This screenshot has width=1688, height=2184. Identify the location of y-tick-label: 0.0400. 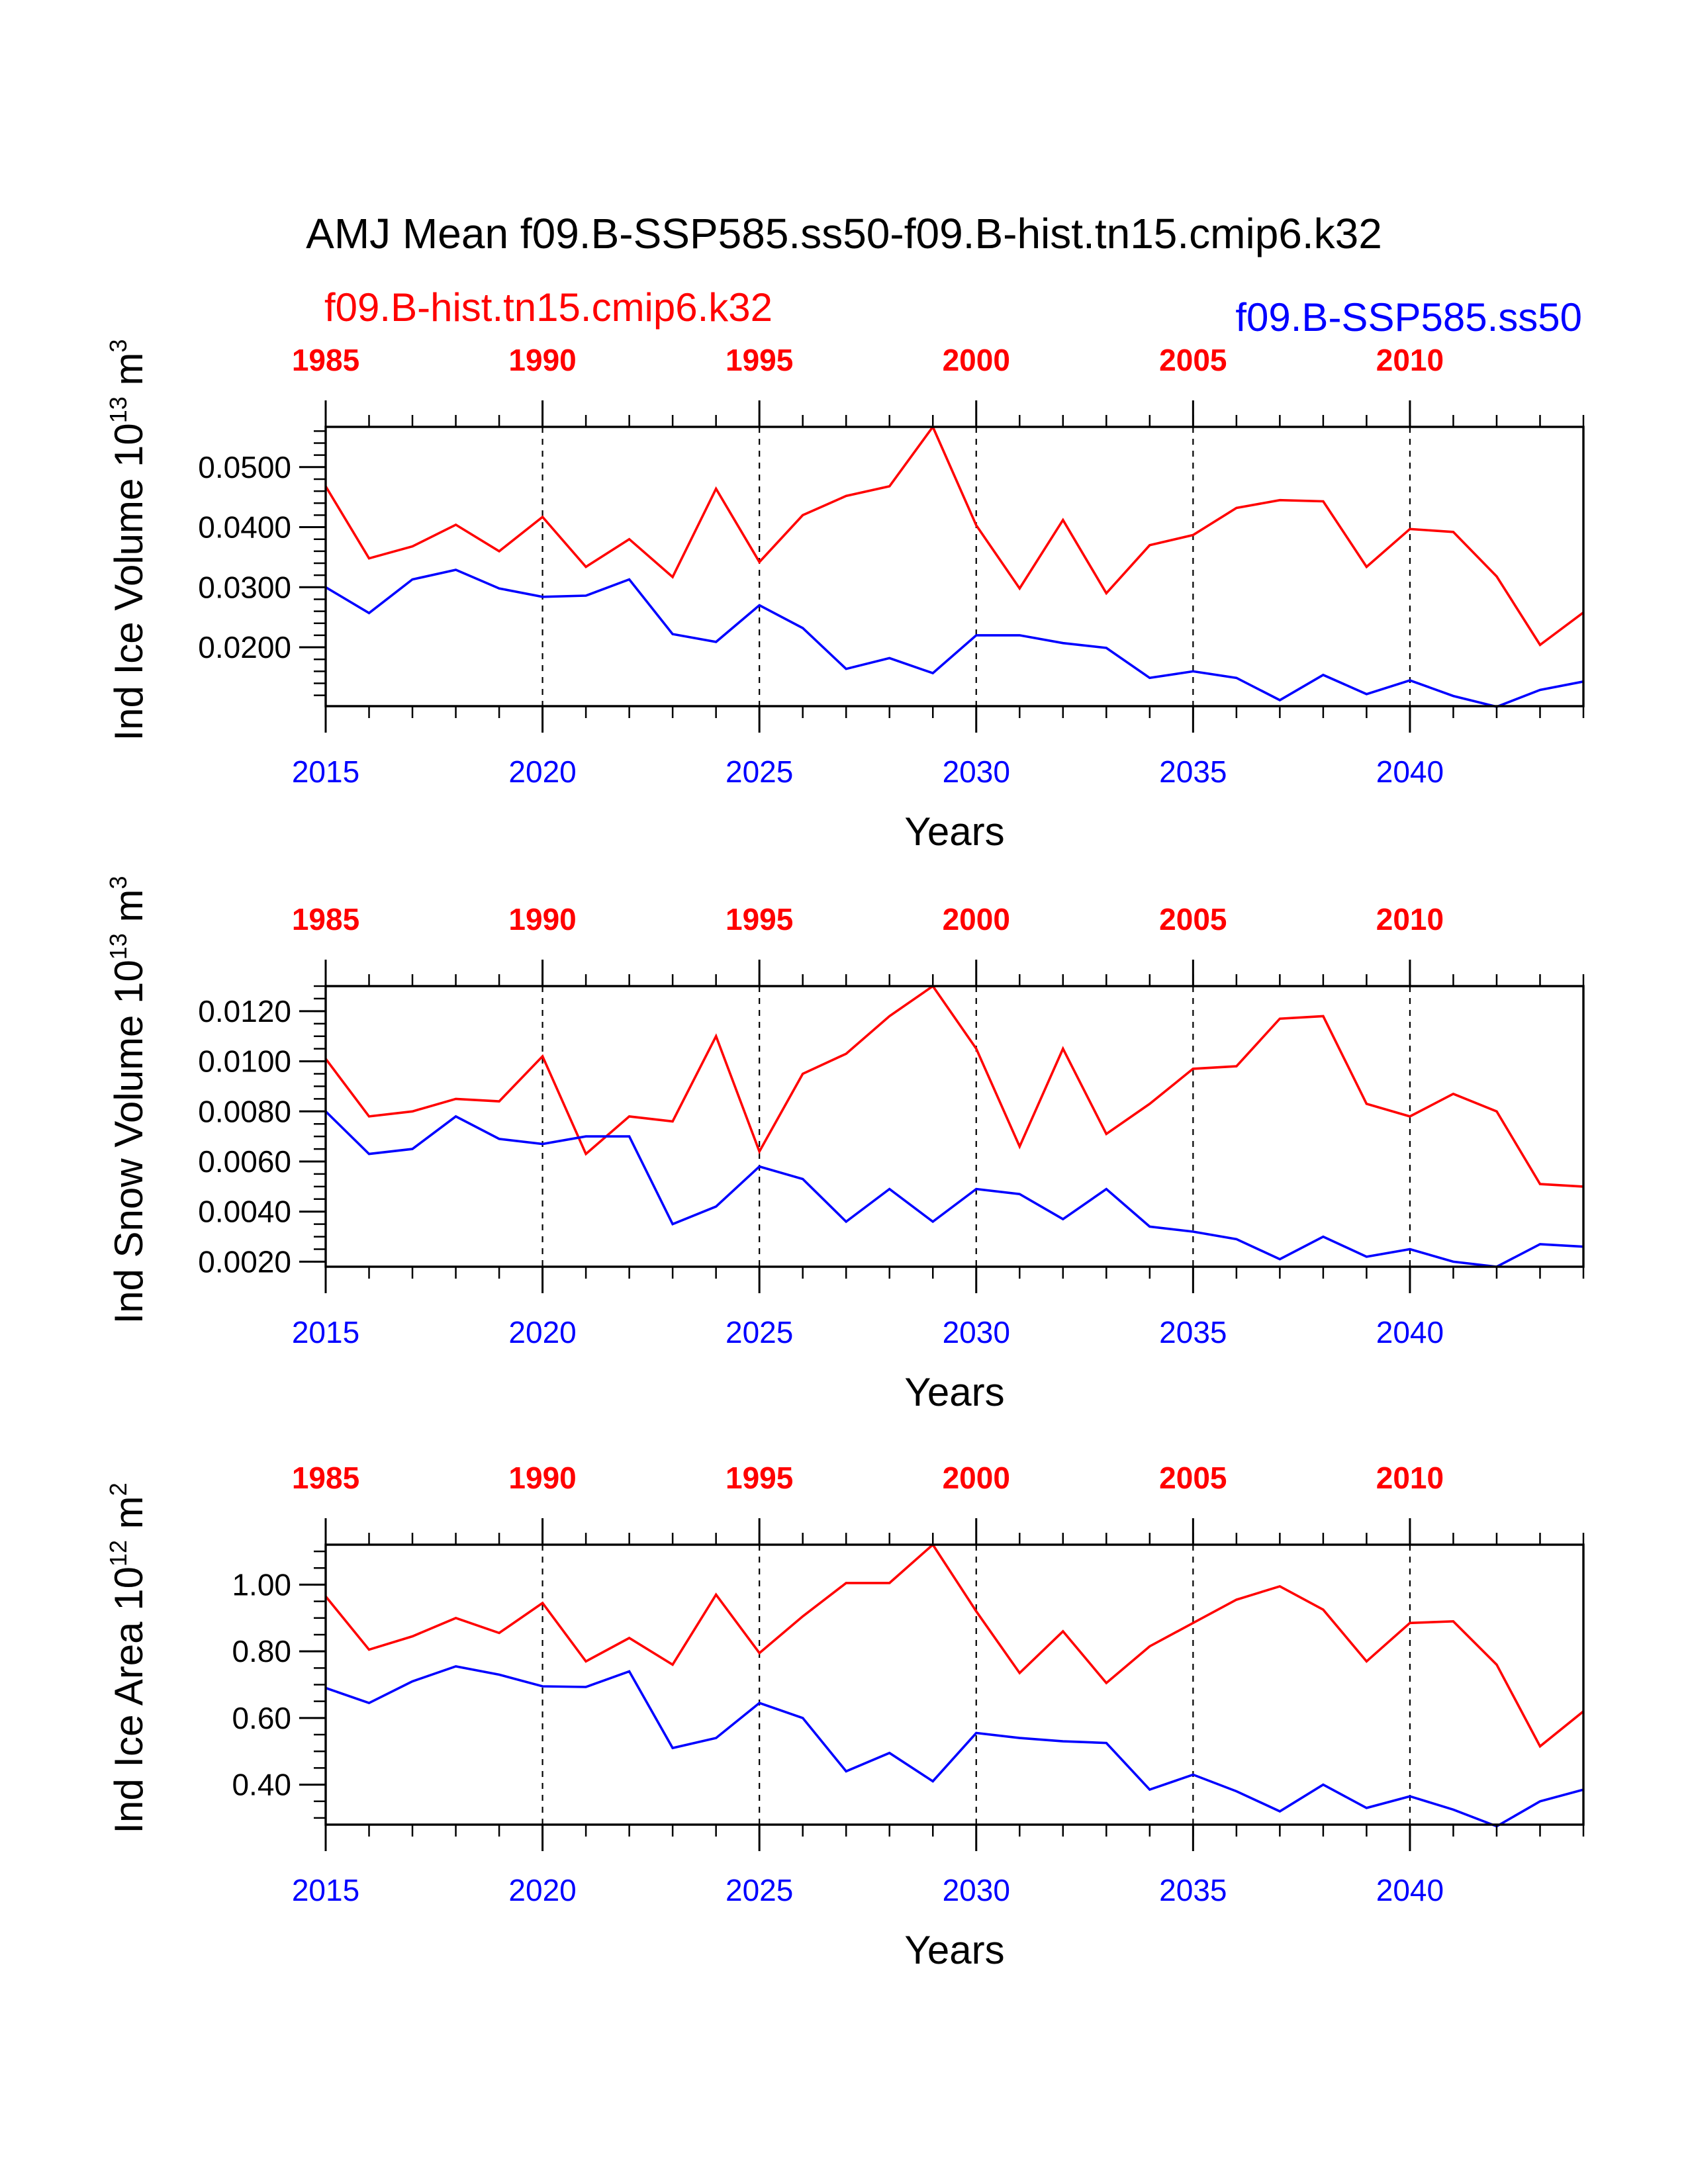
(244, 527).